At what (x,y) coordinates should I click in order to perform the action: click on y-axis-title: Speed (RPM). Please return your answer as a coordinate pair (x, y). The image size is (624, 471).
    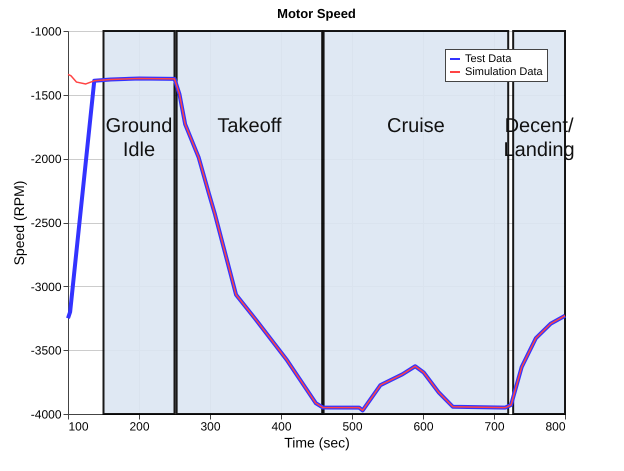
    Looking at the image, I should click on (18, 223).